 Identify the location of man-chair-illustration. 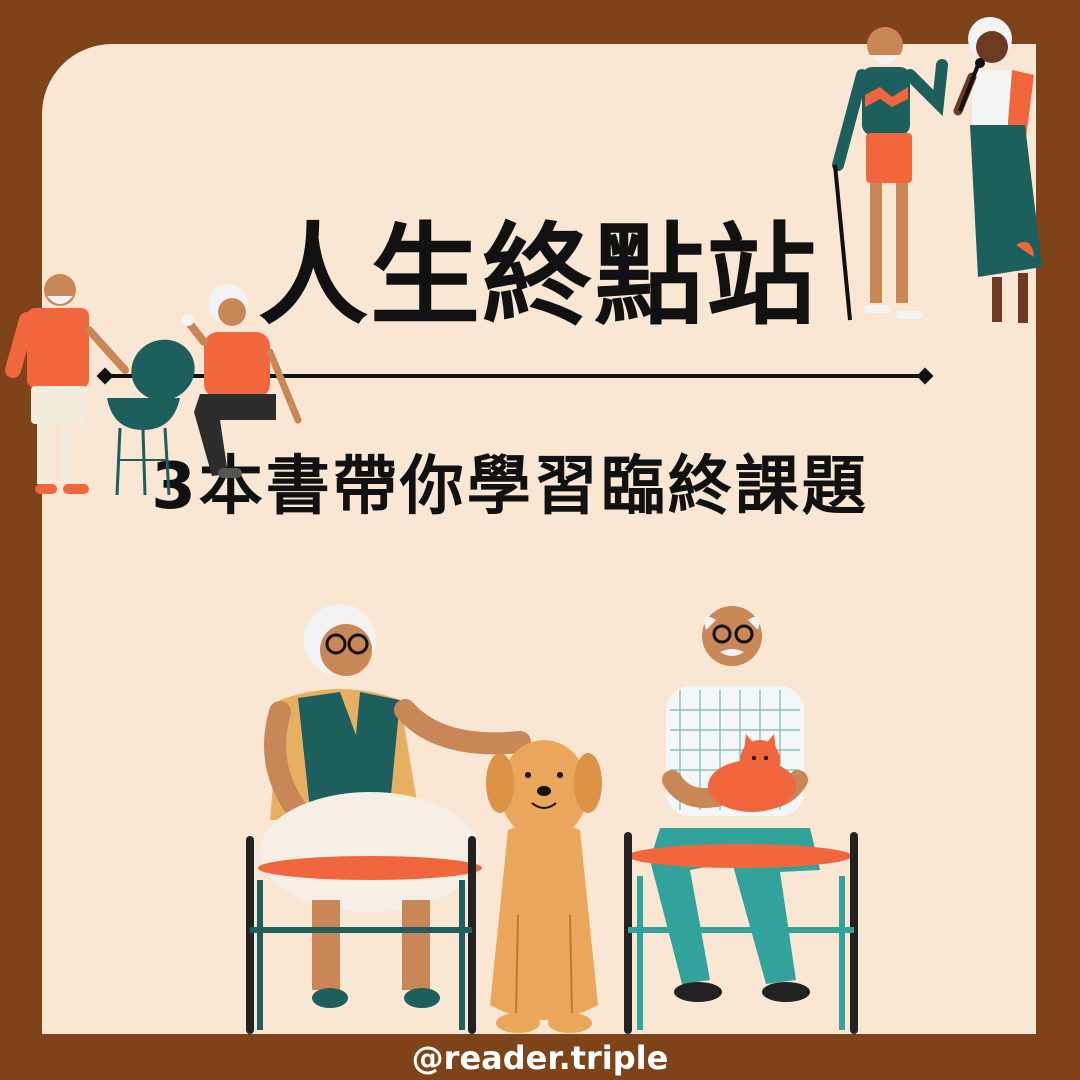
(741, 820).